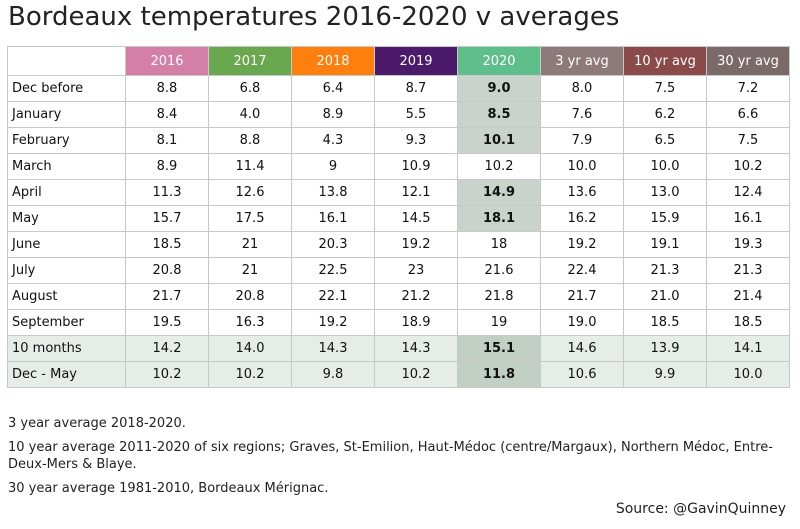  What do you see at coordinates (250, 114) in the screenshot?
I see `table-cell: 4.0` at bounding box center [250, 114].